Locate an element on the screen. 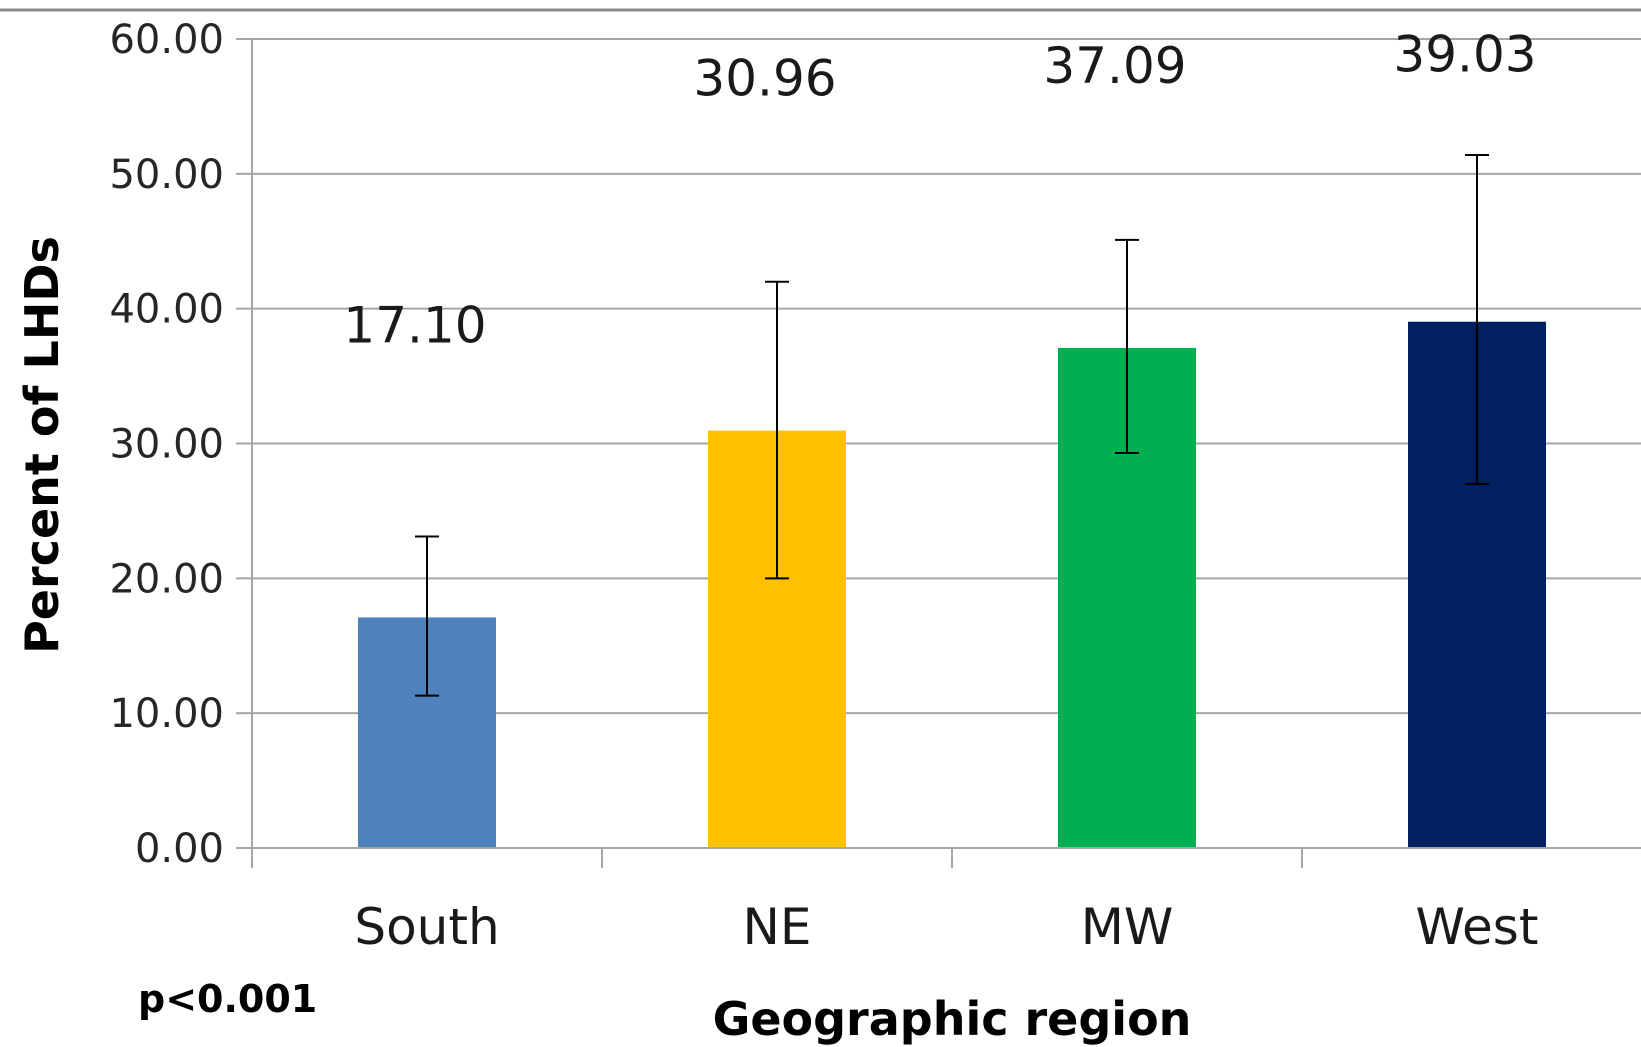  y-tick-label: 20.00 is located at coordinates (166, 579).